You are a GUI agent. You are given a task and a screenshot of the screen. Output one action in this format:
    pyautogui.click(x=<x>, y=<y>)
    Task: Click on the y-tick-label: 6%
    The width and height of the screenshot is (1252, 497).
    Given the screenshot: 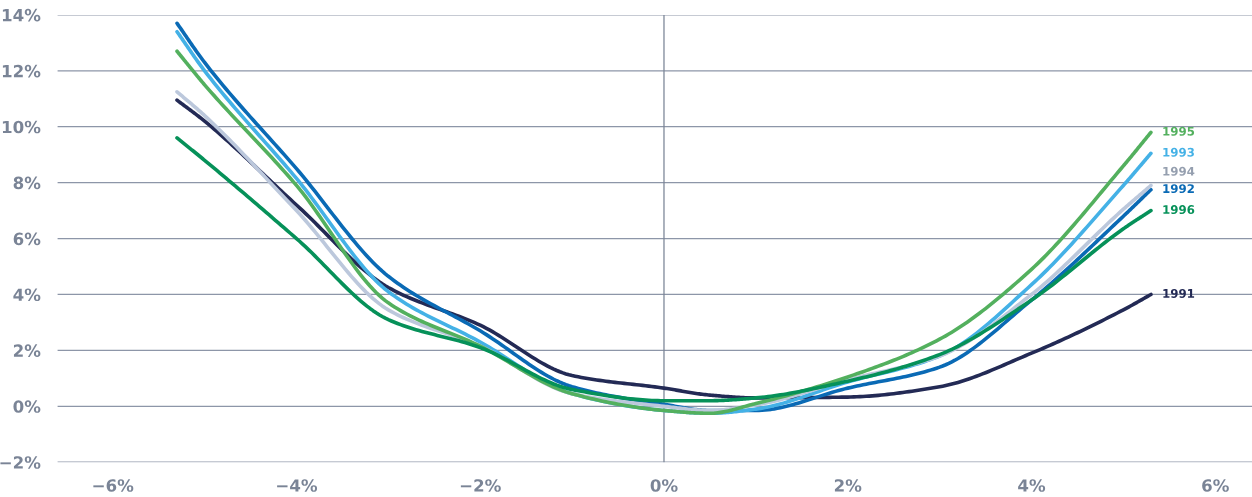 What is the action you would take?
    pyautogui.click(x=27, y=239)
    